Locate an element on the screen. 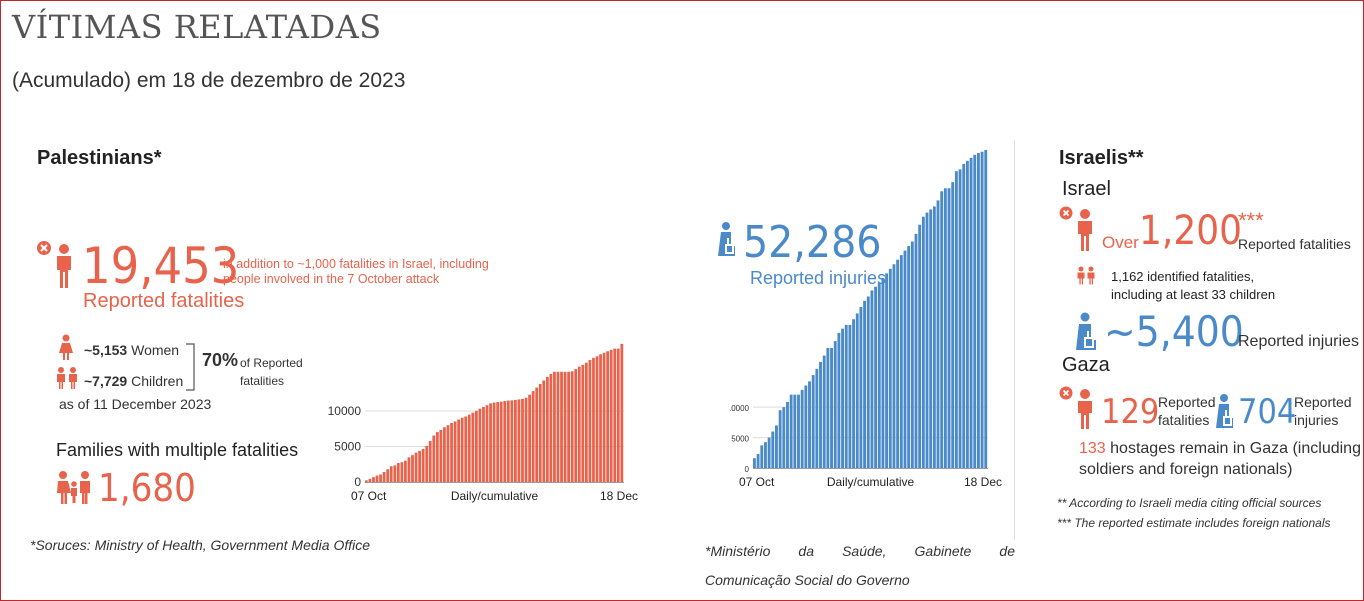  y-tick-label: 10000 is located at coordinates (740, 408).